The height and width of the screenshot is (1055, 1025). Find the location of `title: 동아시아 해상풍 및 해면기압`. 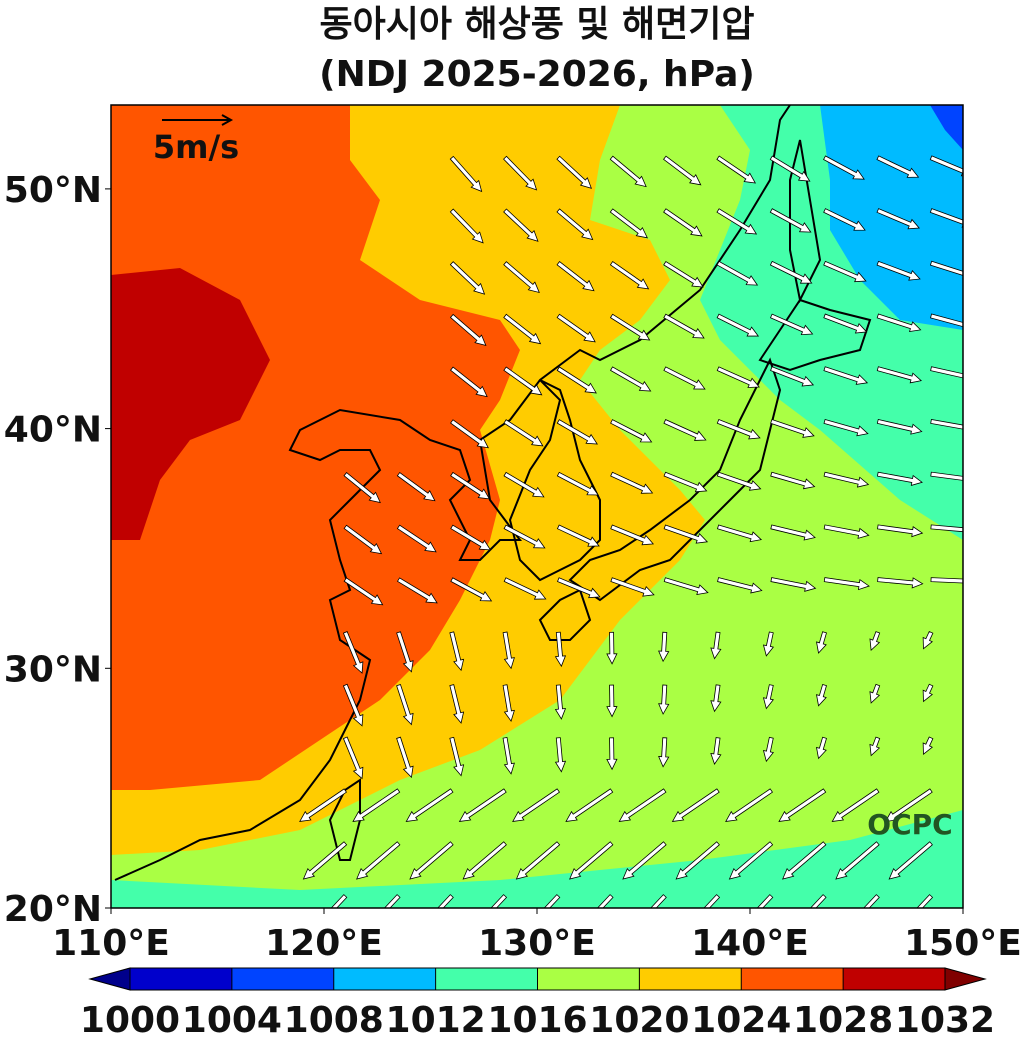

title: 동아시아 해상풍 및 해면기압 is located at coordinates (536, 24).